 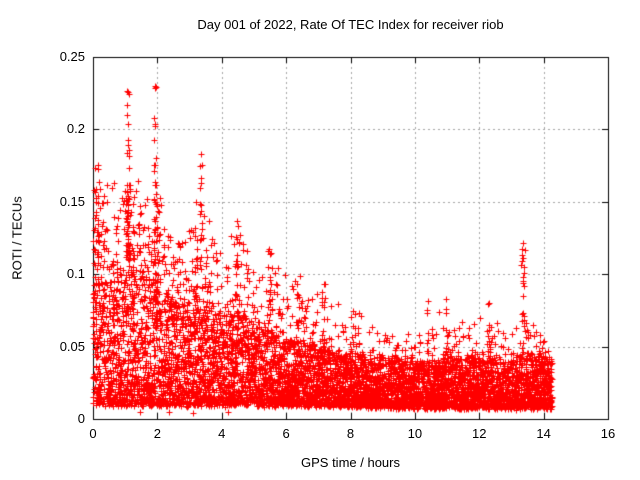 What do you see at coordinates (608, 433) in the screenshot?
I see `x-tick-label: 16` at bounding box center [608, 433].